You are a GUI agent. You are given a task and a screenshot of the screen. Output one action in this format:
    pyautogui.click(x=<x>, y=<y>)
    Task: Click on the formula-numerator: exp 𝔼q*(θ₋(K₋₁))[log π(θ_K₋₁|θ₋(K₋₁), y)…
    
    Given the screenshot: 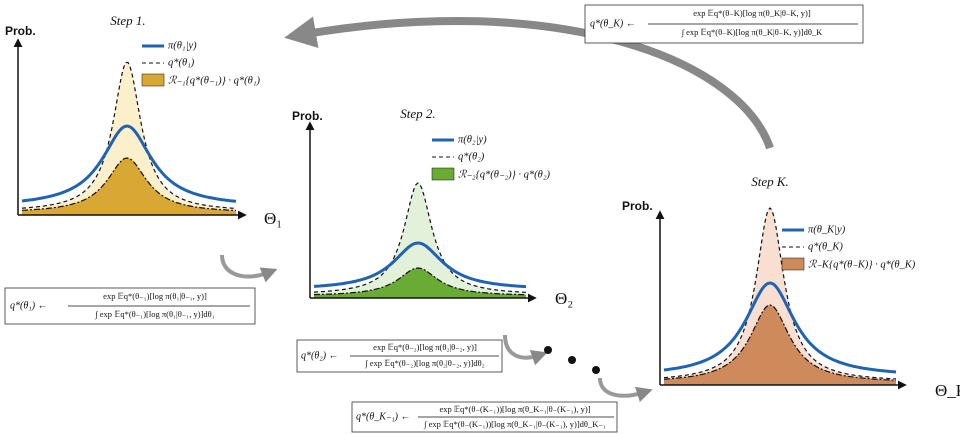 What is the action you would take?
    pyautogui.click(x=514, y=409)
    